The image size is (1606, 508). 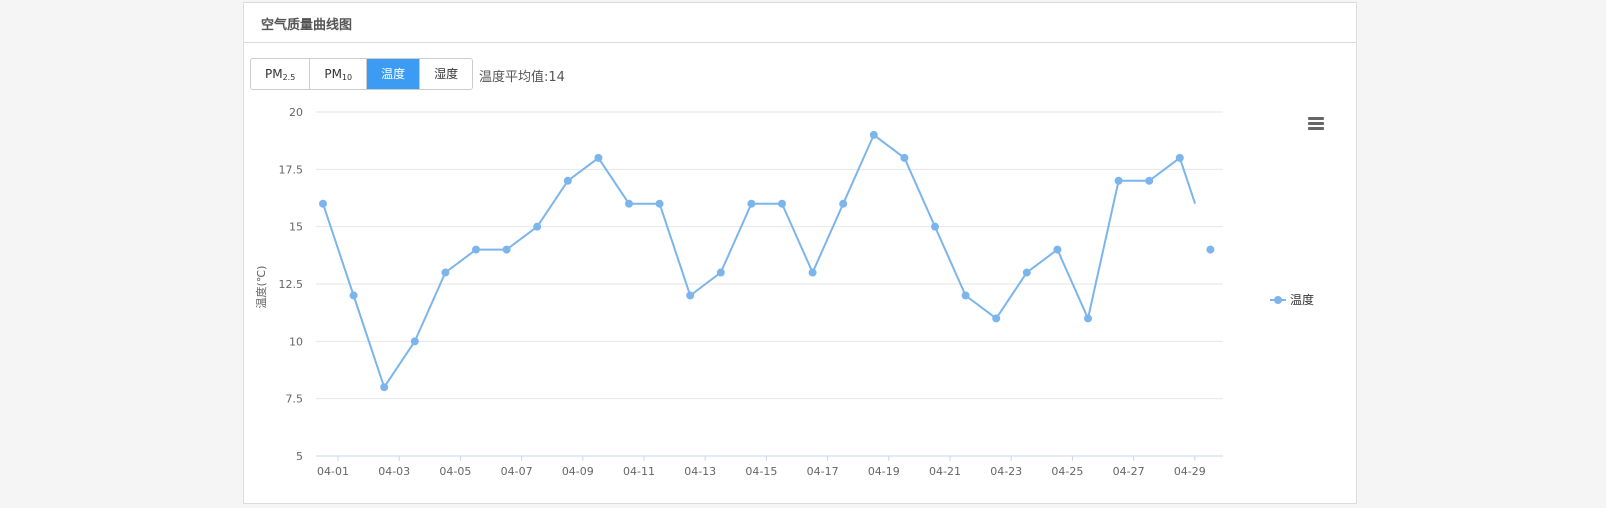 I want to click on x-tick-label: 04-19, so click(x=884, y=471).